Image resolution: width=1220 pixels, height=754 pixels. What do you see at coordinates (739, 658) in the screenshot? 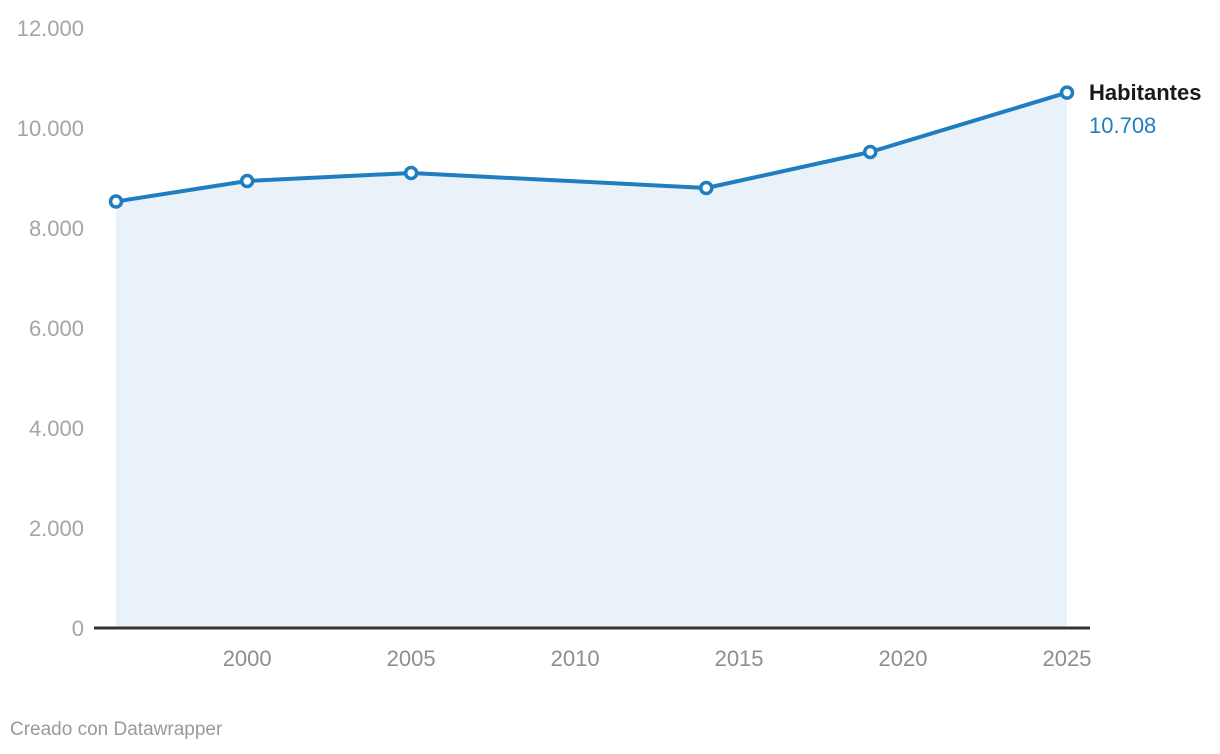
I see `x-tick-label: 2015` at bounding box center [739, 658].